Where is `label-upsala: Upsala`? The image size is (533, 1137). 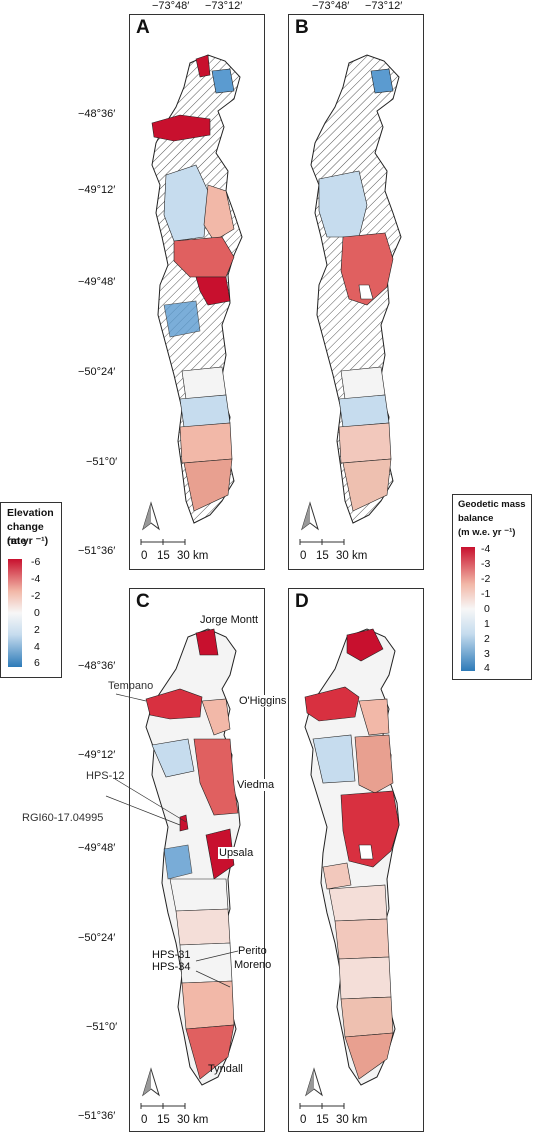
label-upsala: Upsala is located at coordinates (236, 853).